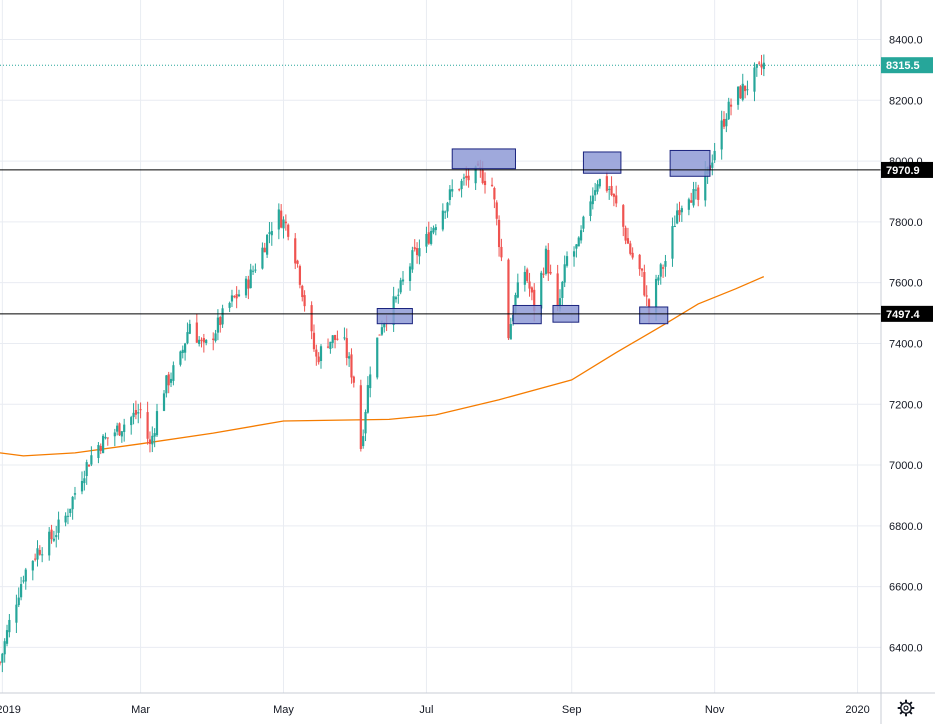 This screenshot has width=935, height=724. What do you see at coordinates (10, 710) in the screenshot?
I see `time-tick-label: 2019` at bounding box center [10, 710].